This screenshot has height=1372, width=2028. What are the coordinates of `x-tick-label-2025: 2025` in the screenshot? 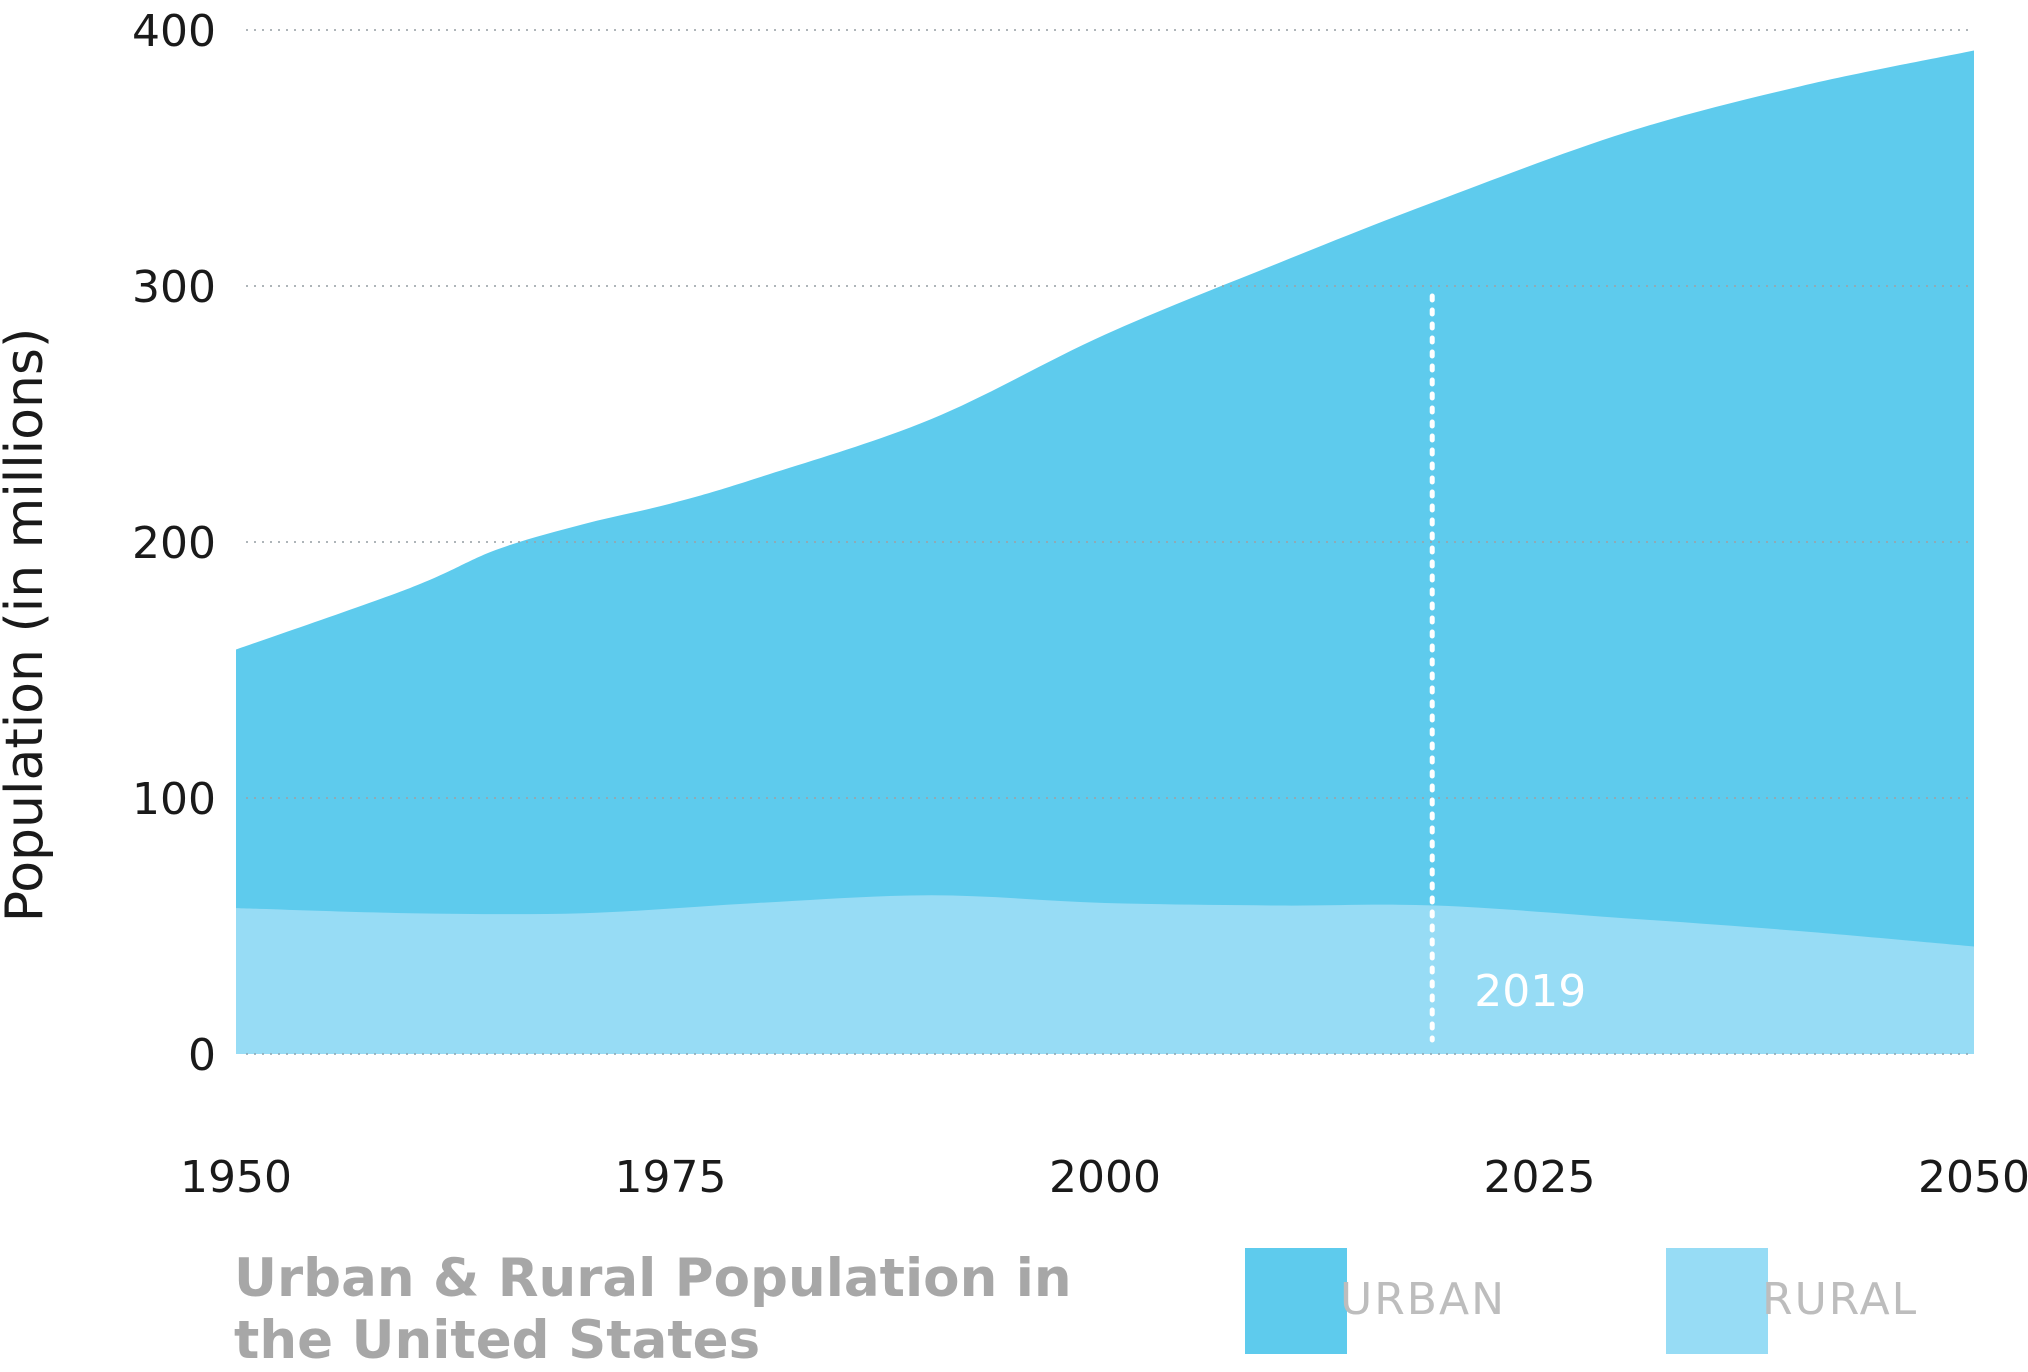 It's located at (1540, 1177).